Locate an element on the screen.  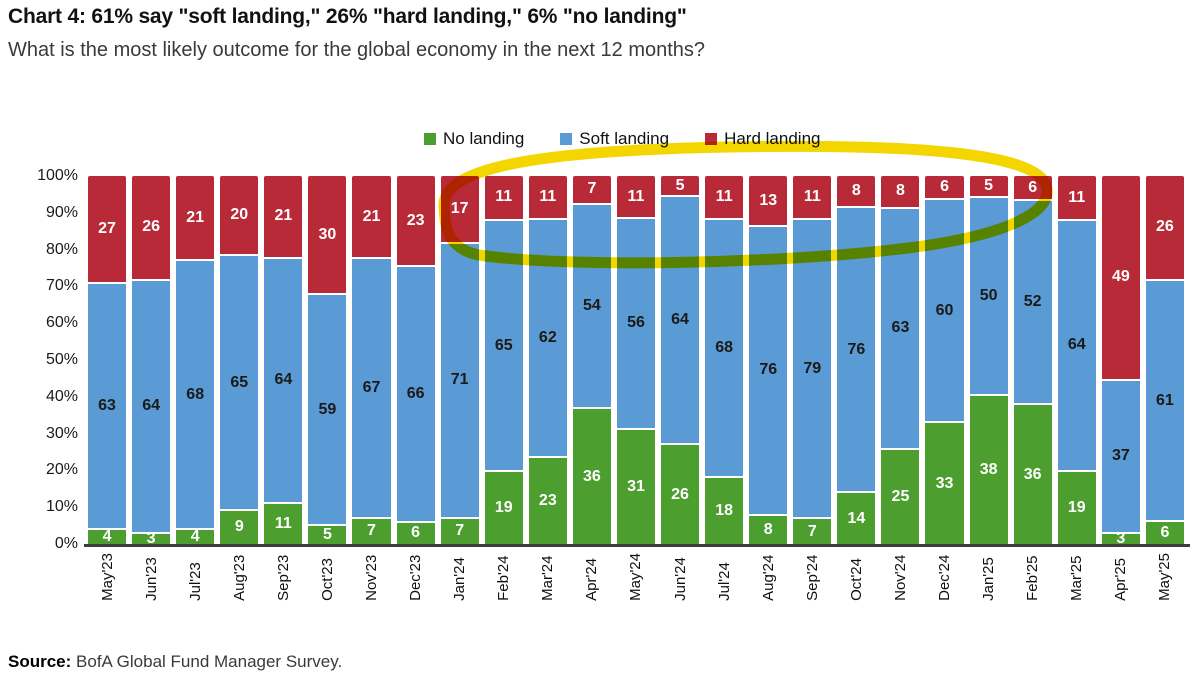
y-tick-label: 40% is located at coordinates (61, 396).